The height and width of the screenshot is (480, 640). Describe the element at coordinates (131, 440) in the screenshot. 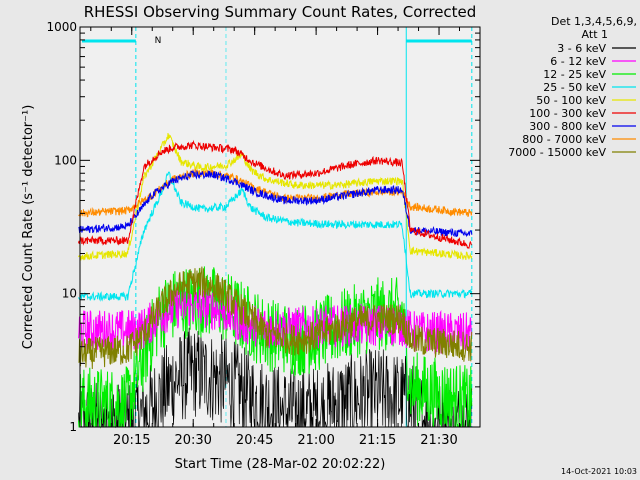

I see `x-tick-label: 20:15` at that location.